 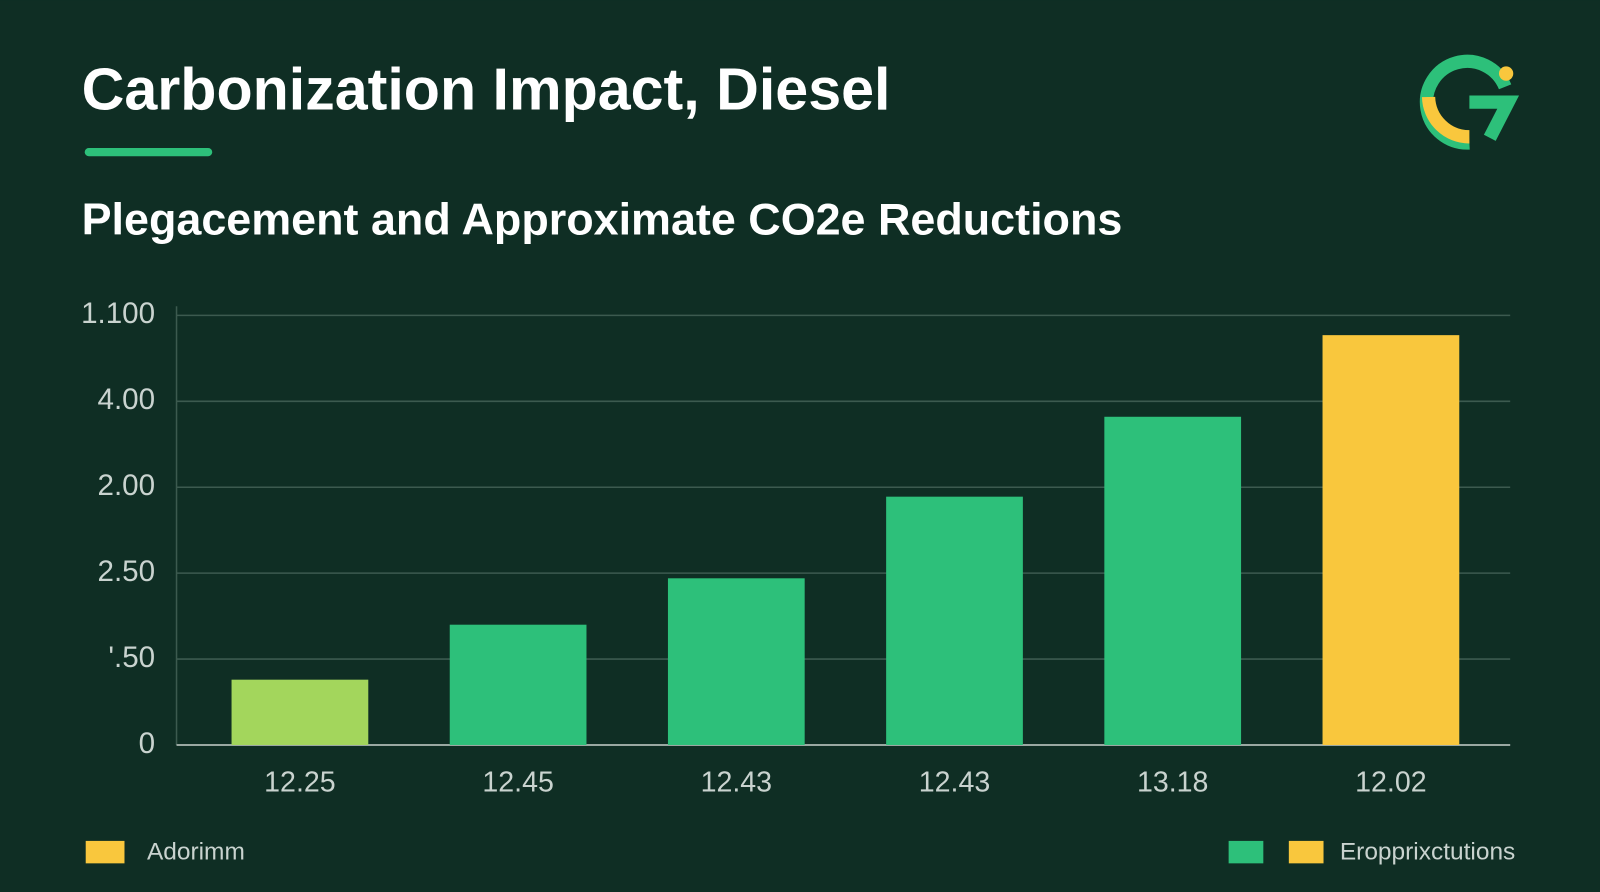 I want to click on logo, so click(x=1469, y=102).